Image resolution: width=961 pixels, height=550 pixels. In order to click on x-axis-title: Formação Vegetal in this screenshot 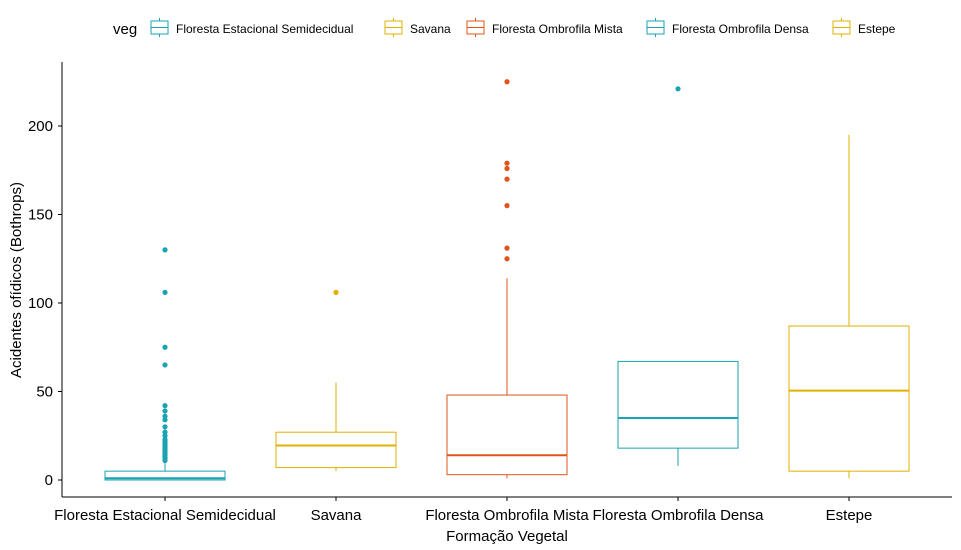, I will do `click(507, 536)`.